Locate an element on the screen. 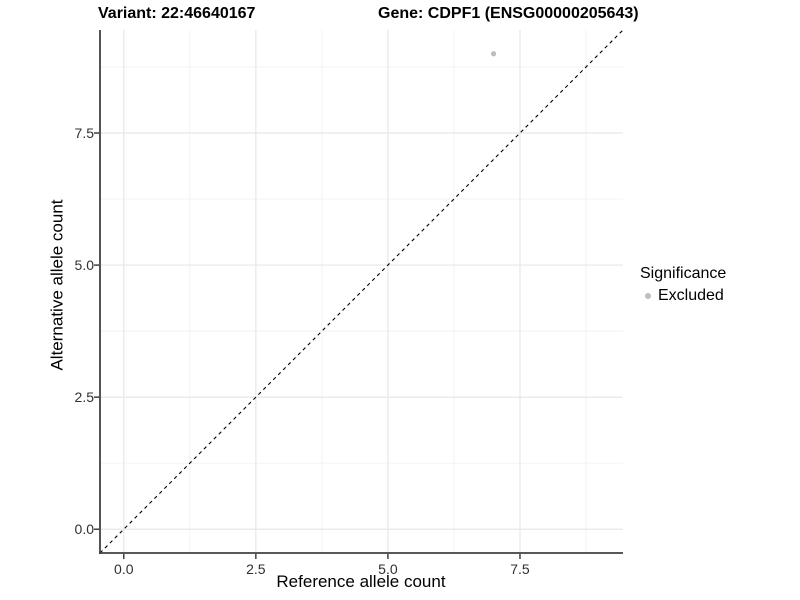  plot-title-variant: Variant: 22:46640167 is located at coordinates (177, 13).